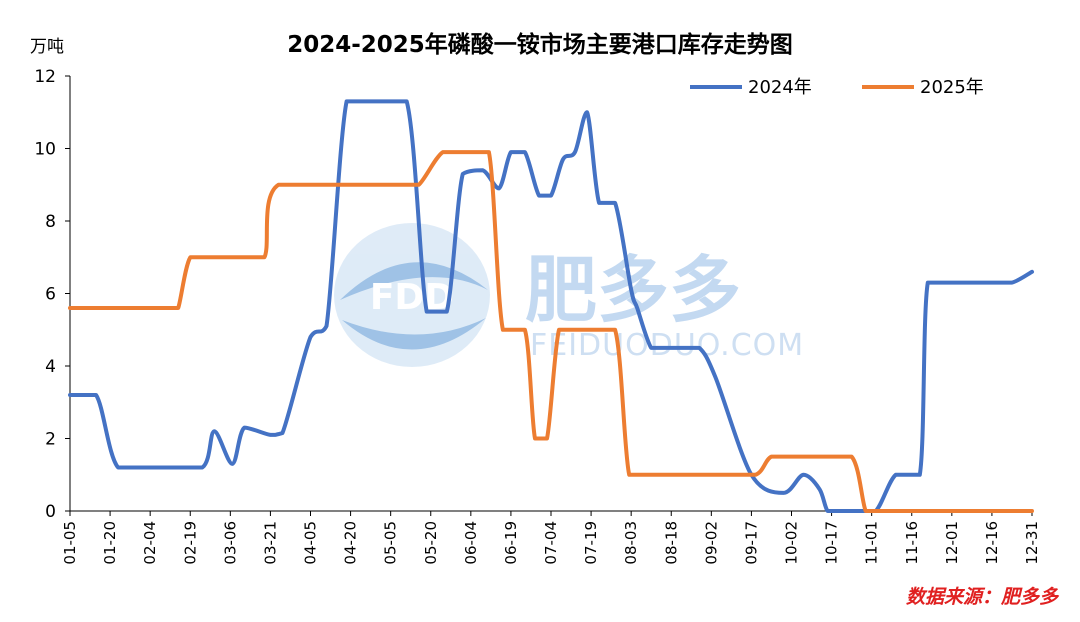  I want to click on x-tick-label: 04-20, so click(351, 543).